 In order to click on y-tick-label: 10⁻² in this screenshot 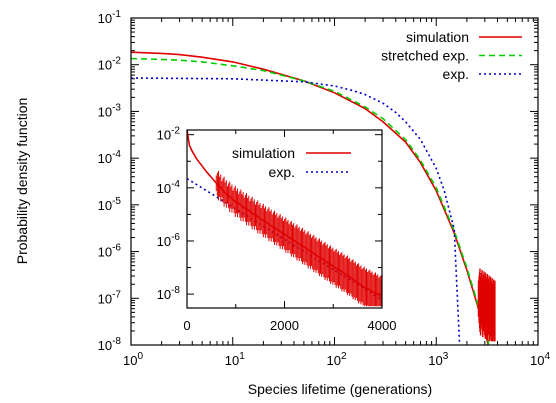, I will do `click(110, 64)`.